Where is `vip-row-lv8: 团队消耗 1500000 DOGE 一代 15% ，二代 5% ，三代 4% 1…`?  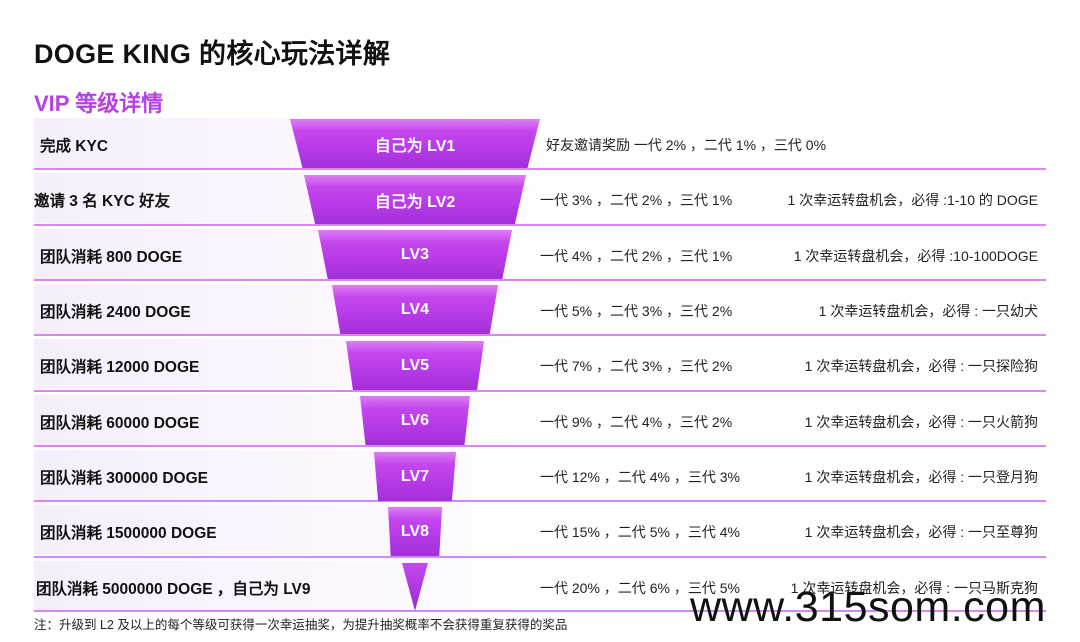 vip-row-lv8: 团队消耗 1500000 DOGE 一代 15% ，二代 5% ，三代 4% 1… is located at coordinates (540, 533).